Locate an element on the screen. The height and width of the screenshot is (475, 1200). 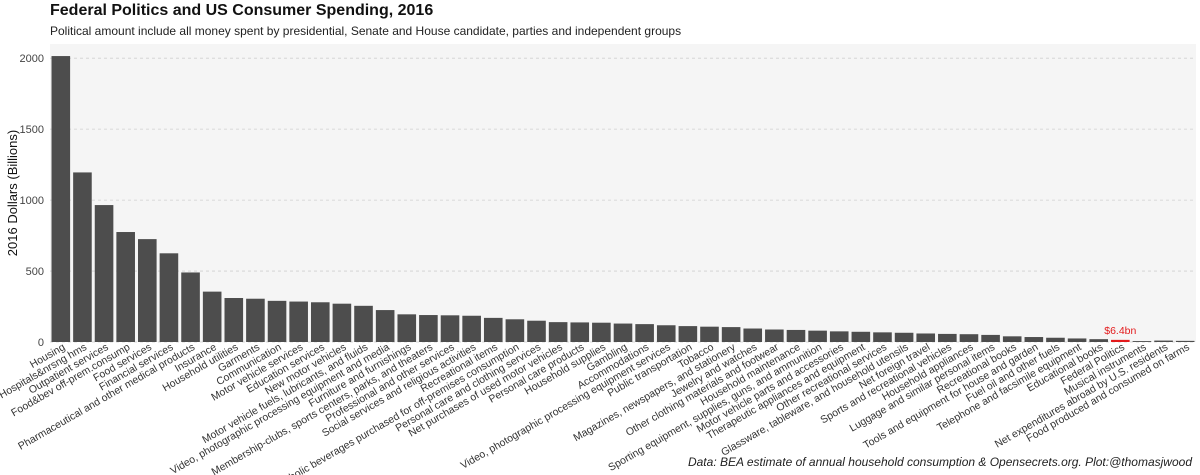
y-tick-label: 2000 is located at coordinates (32, 59).